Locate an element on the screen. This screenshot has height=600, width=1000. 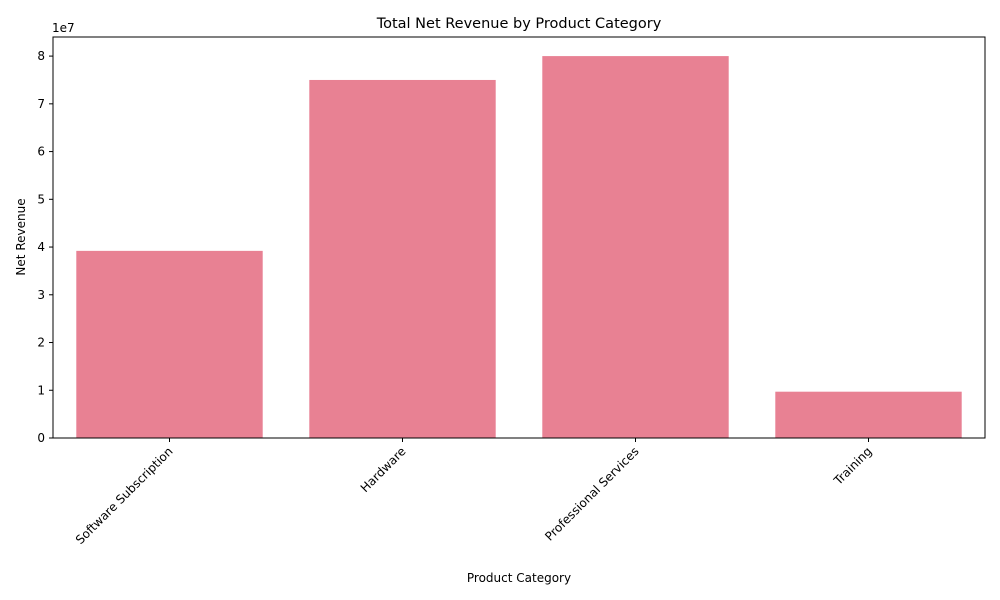
y-tick-label: 3 is located at coordinates (41, 295).